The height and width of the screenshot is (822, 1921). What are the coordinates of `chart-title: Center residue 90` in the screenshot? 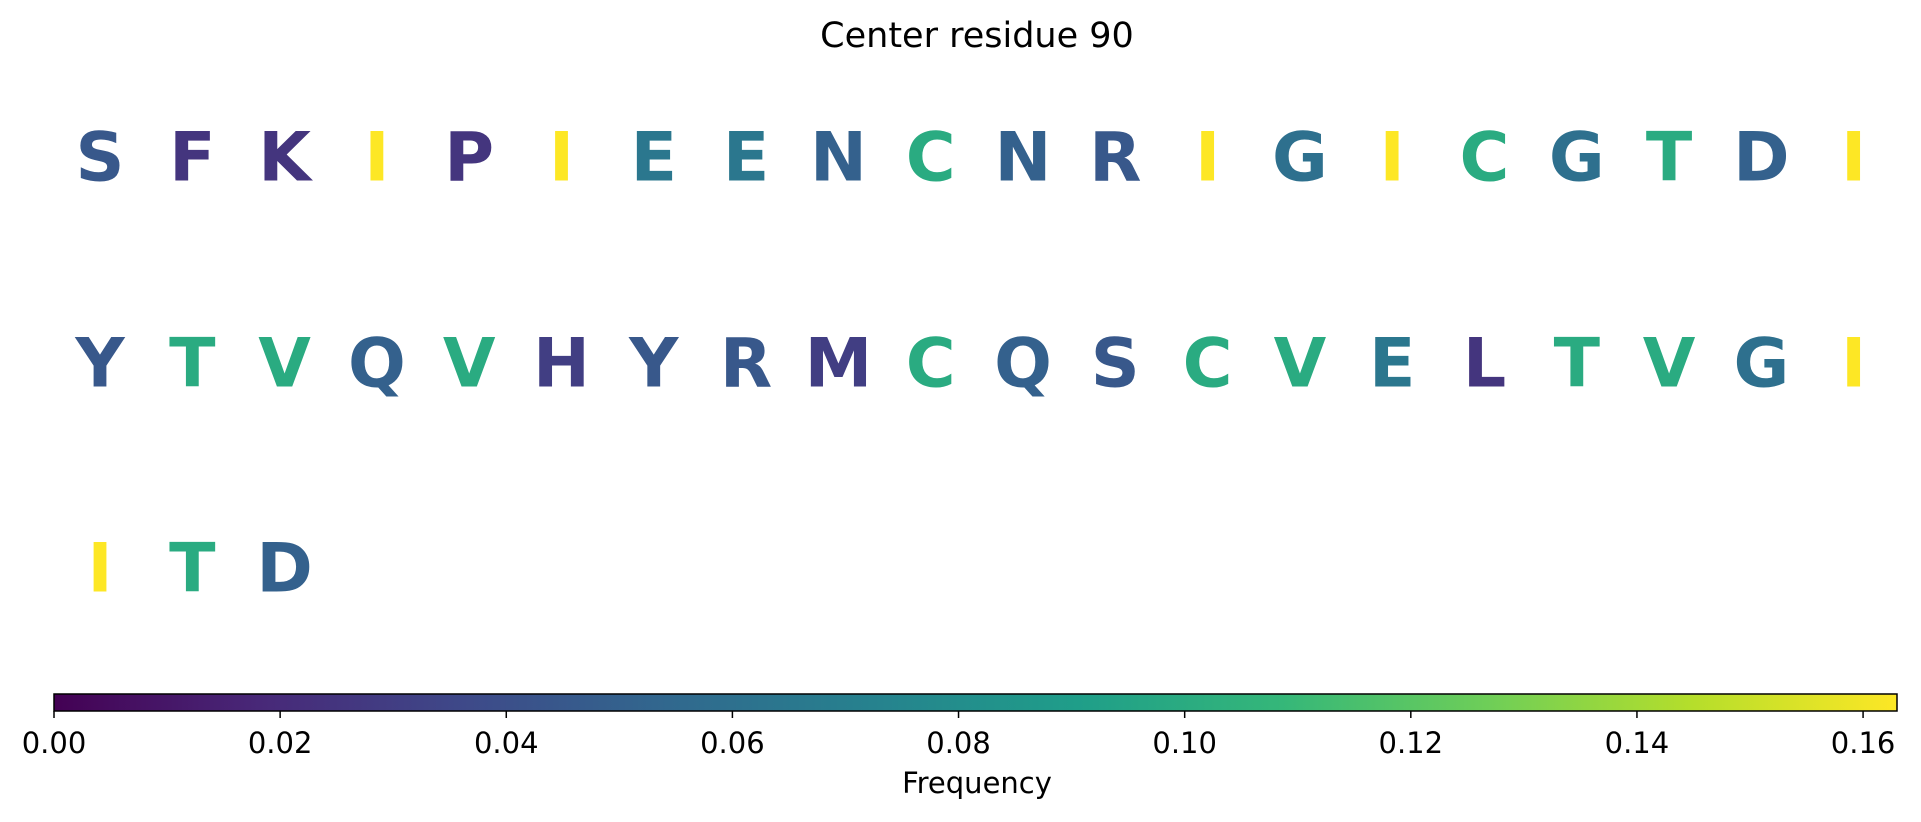 It's located at (977, 36).